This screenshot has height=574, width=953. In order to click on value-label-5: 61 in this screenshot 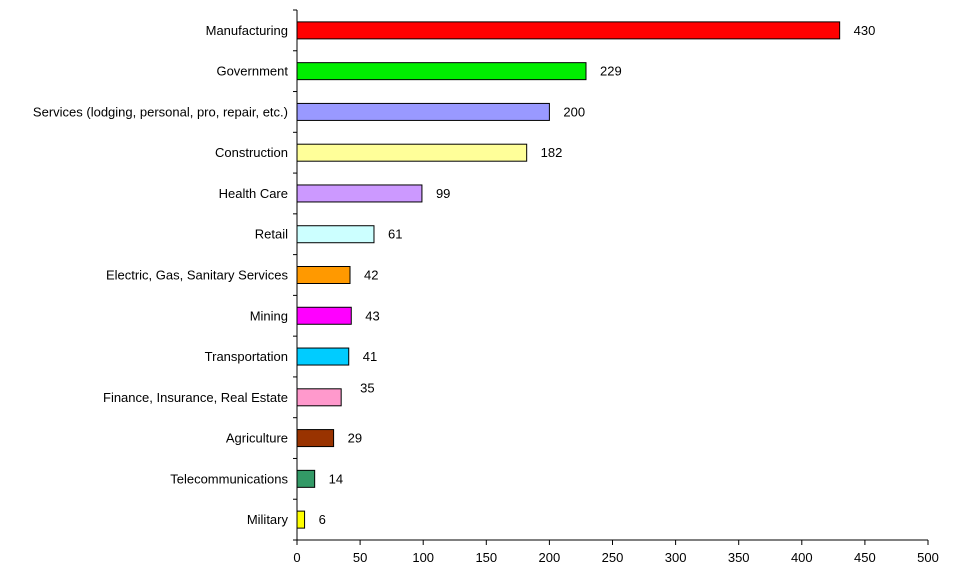, I will do `click(395, 234)`.